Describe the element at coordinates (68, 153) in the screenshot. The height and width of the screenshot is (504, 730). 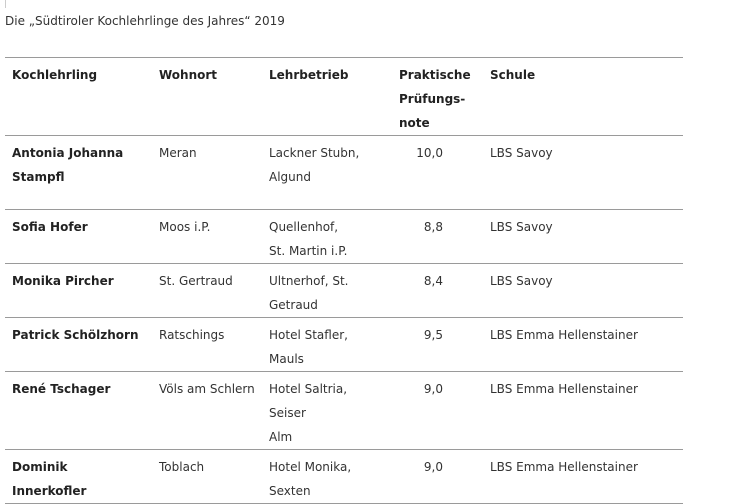
I see `cell-name-line1: Antonia Johanna` at that location.